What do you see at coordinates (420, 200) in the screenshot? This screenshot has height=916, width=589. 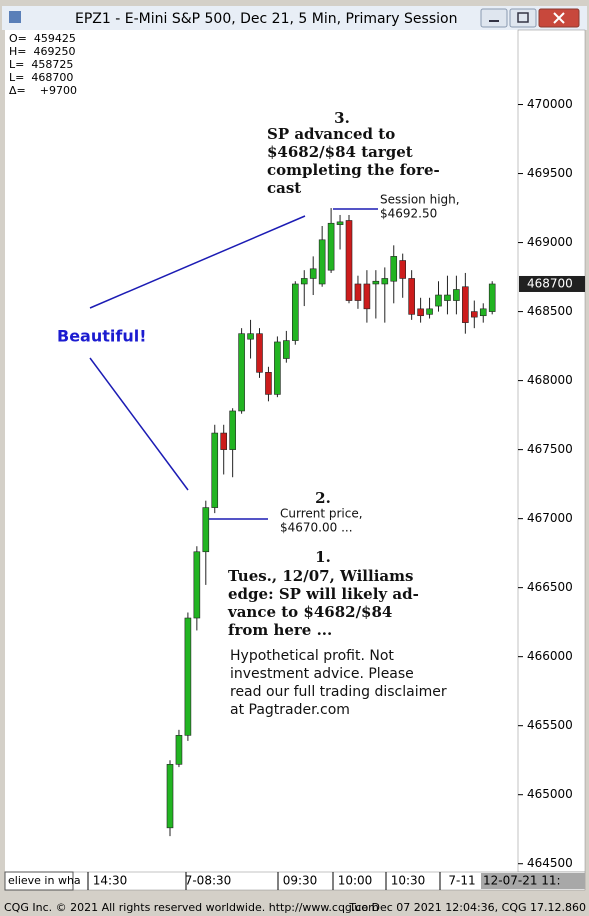 I see `annotation-text: Session high,` at bounding box center [420, 200].